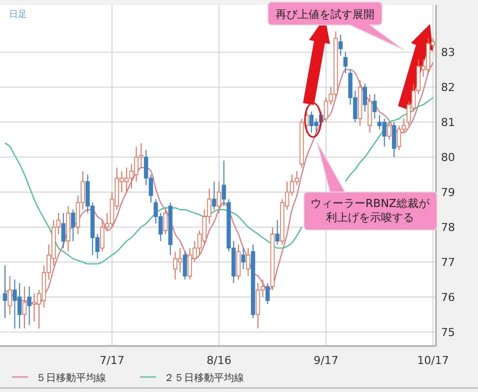 This screenshot has width=478, height=392. Describe the element at coordinates (219, 360) in the screenshot. I see `x-tick-label: 8/16` at that location.